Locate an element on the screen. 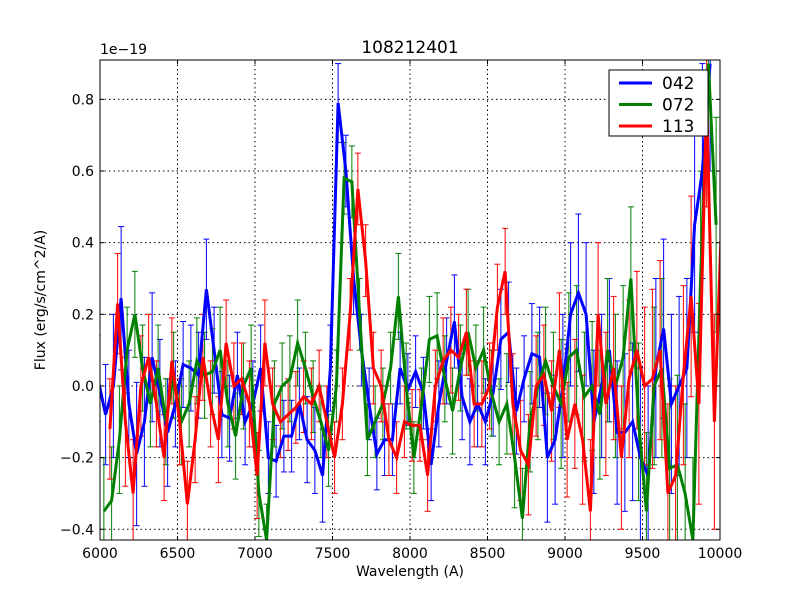 The height and width of the screenshot is (600, 800). x-tick-label: 7000 is located at coordinates (255, 554).